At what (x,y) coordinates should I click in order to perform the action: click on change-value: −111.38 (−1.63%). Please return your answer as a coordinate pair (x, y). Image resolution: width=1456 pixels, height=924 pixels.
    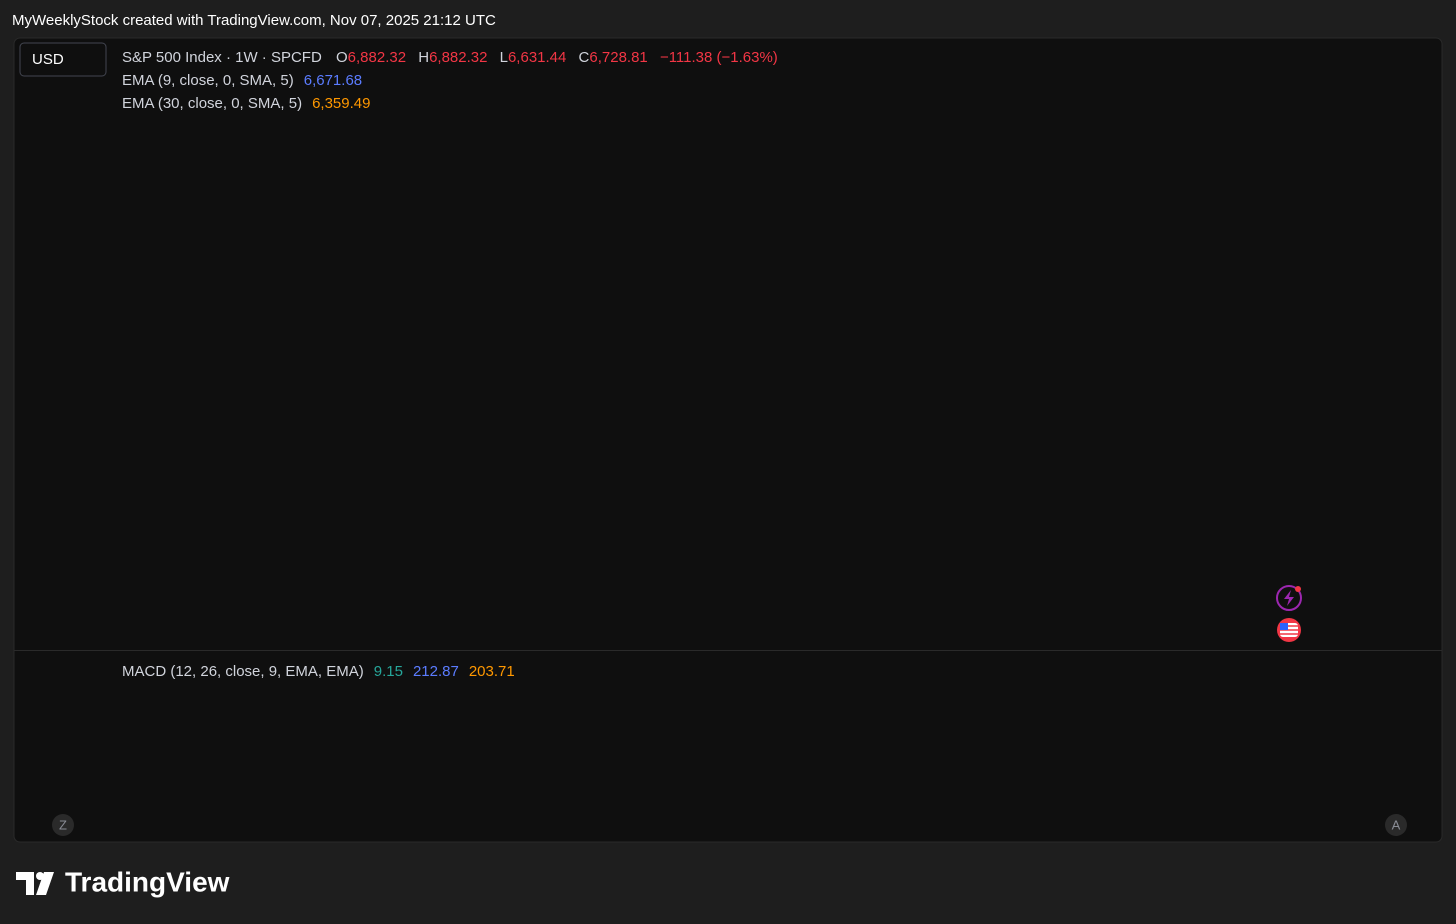
    Looking at the image, I should click on (719, 57).